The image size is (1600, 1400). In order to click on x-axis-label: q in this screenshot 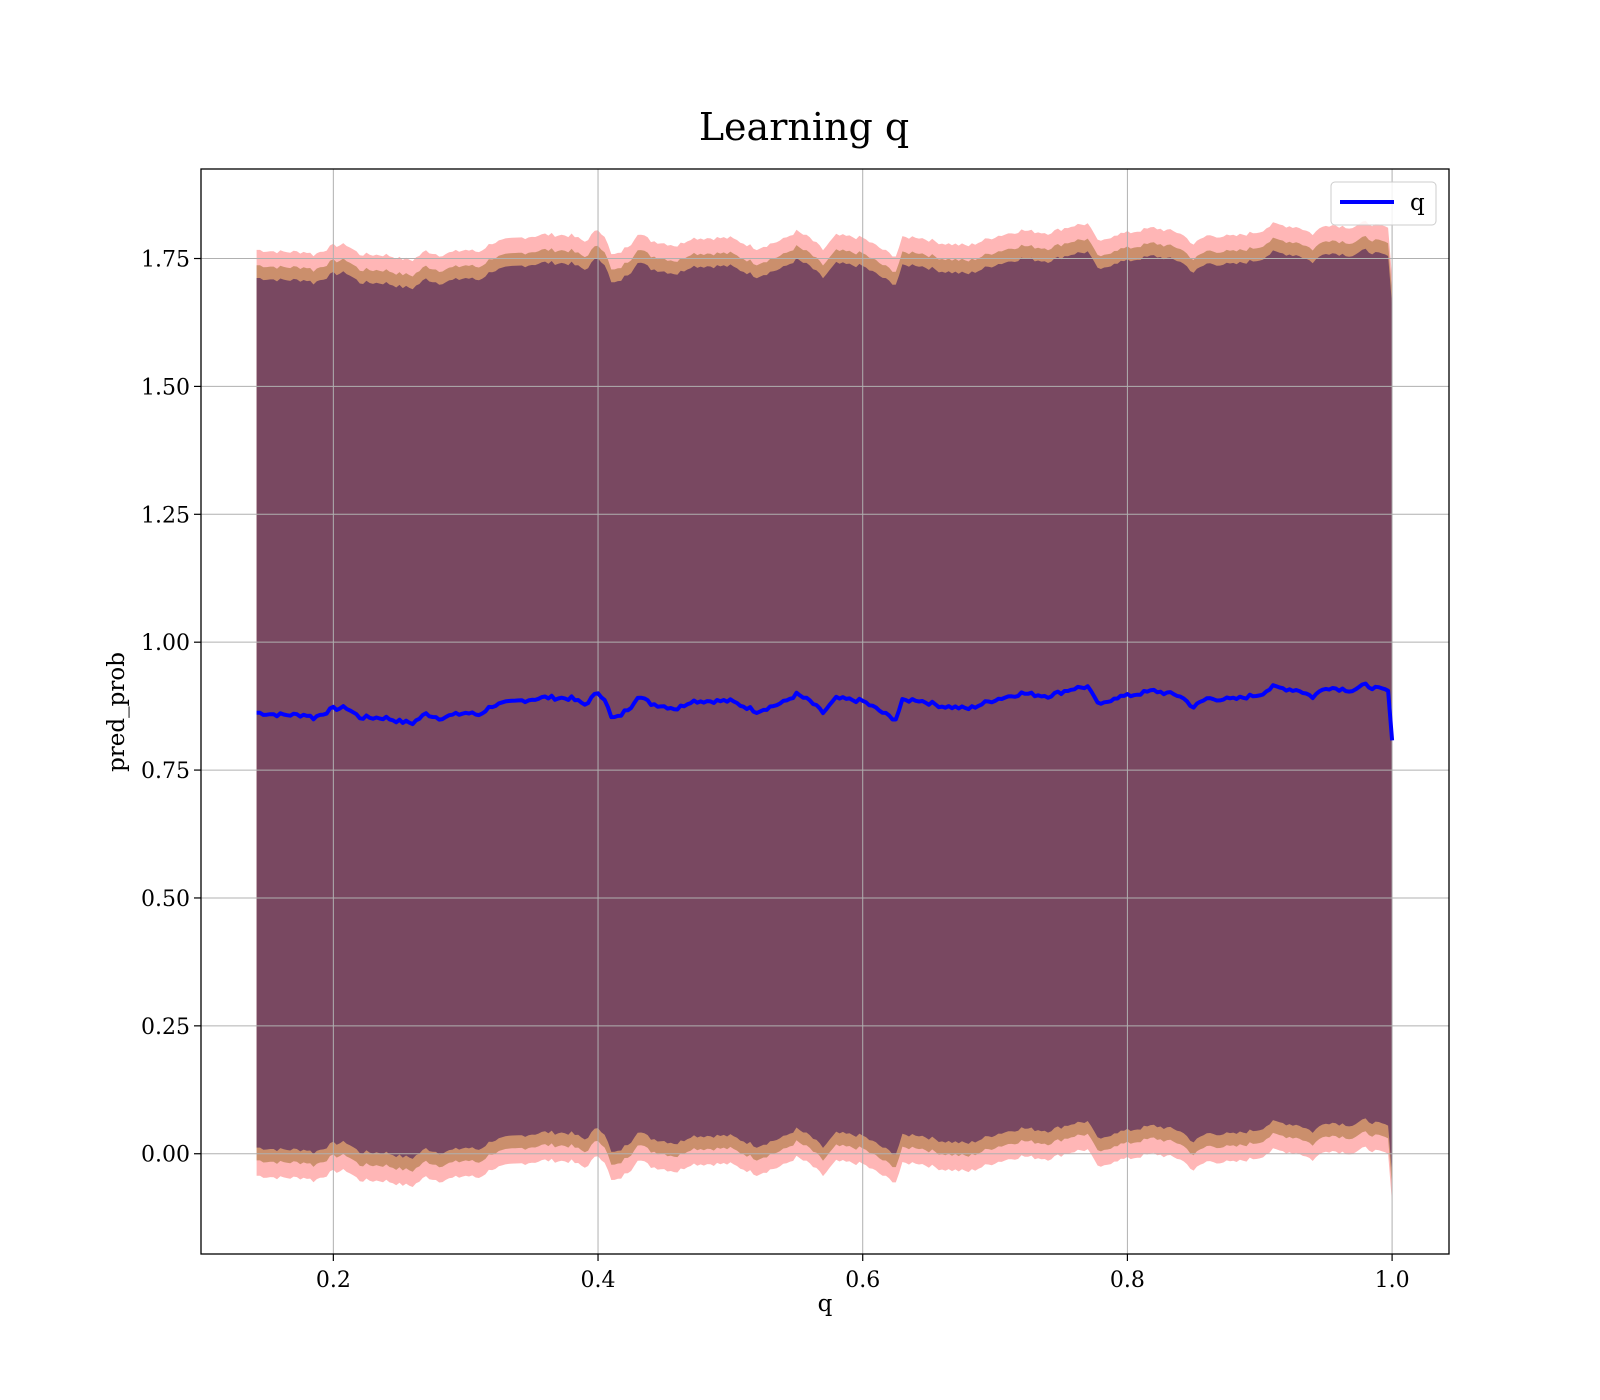, I will do `click(825, 1304)`.